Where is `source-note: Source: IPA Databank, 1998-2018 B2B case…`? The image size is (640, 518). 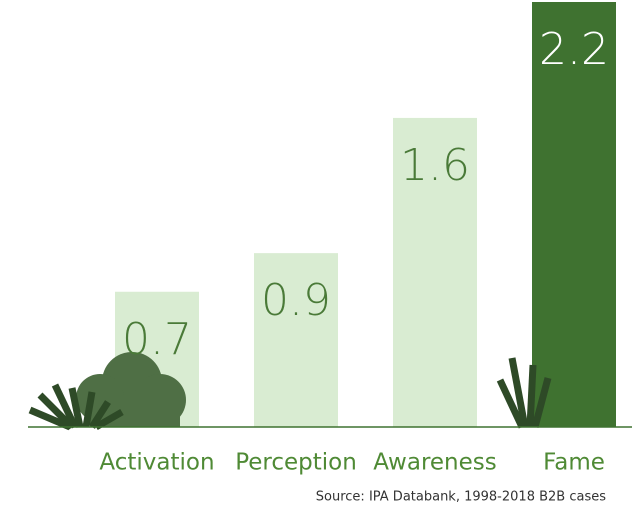 source-note: Source: IPA Databank, 1998-2018 B2B case… is located at coordinates (461, 497).